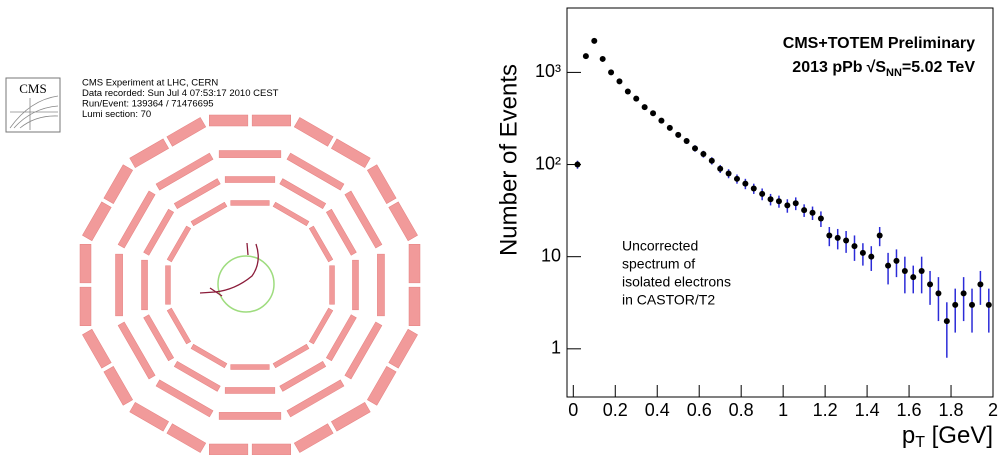 Image resolution: width=1006 pixels, height=455 pixels. I want to click on x-tick-label: 2, so click(993, 410).